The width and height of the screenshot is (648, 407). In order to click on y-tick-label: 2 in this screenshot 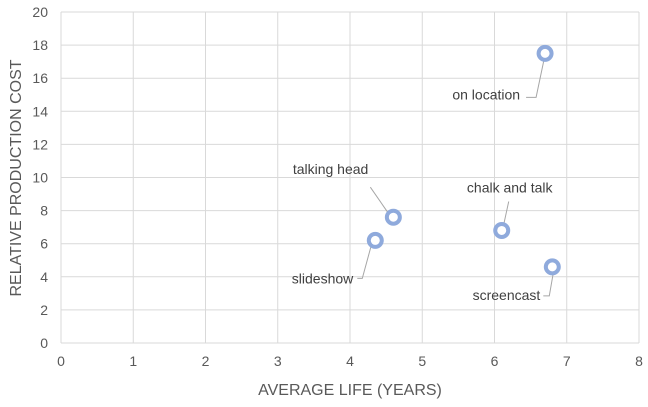, I will do `click(44, 310)`.